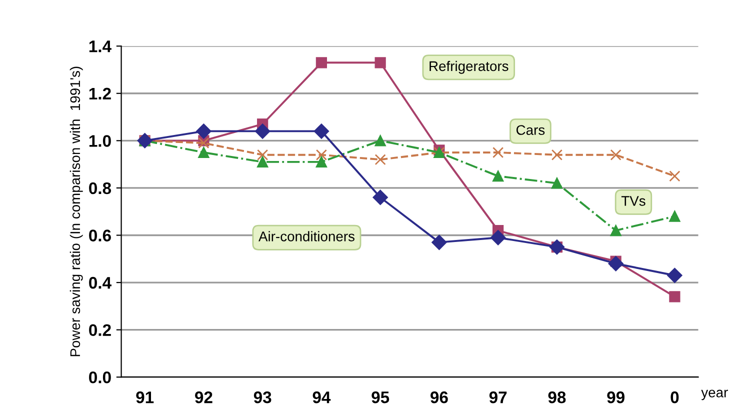  Describe the element at coordinates (633, 201) in the screenshot. I see `series-label: TVs` at that location.